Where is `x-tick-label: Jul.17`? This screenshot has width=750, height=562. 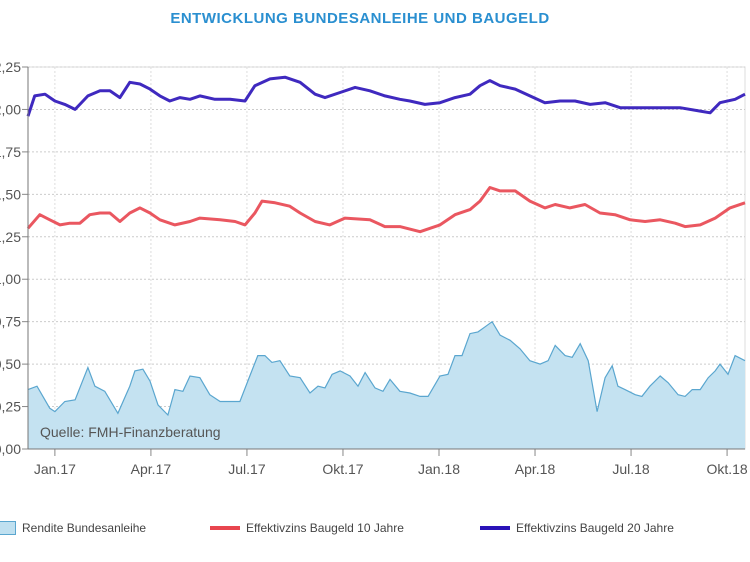 x-tick-label: Jul.17 is located at coordinates (247, 469).